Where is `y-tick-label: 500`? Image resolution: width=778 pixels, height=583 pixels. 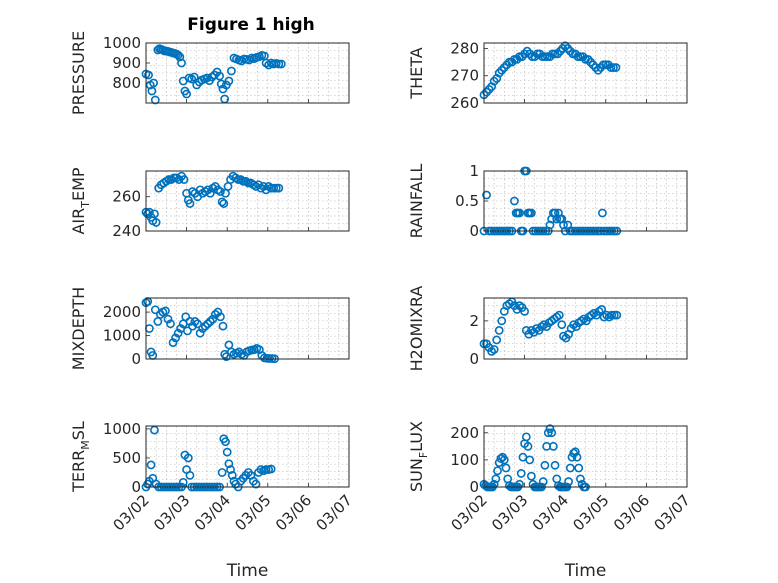 y-tick-label: 500 is located at coordinates (126, 458).